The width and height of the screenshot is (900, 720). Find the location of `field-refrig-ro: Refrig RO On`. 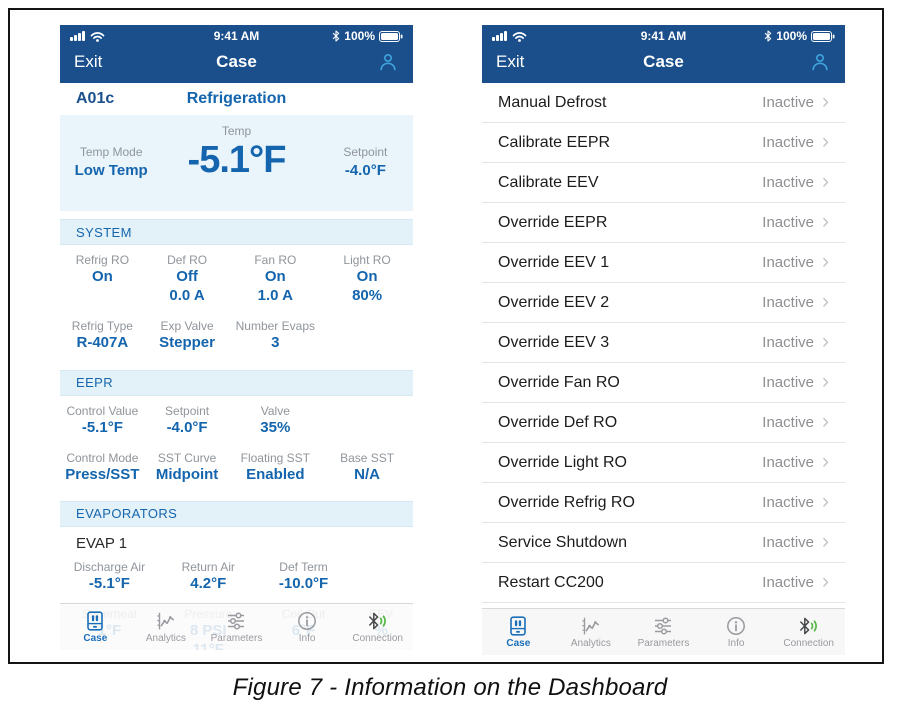

field-refrig-ro: Refrig RO On is located at coordinates (102, 269).